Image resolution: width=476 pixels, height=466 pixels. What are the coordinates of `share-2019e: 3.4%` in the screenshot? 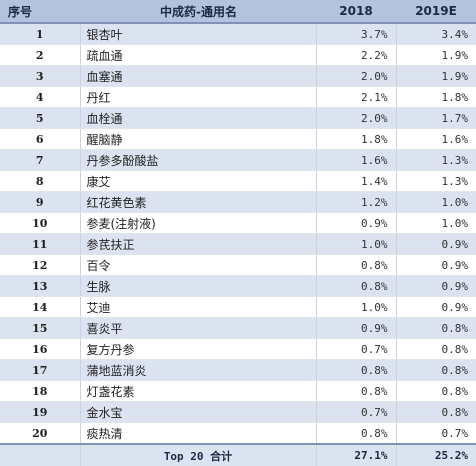 It's located at (435, 34).